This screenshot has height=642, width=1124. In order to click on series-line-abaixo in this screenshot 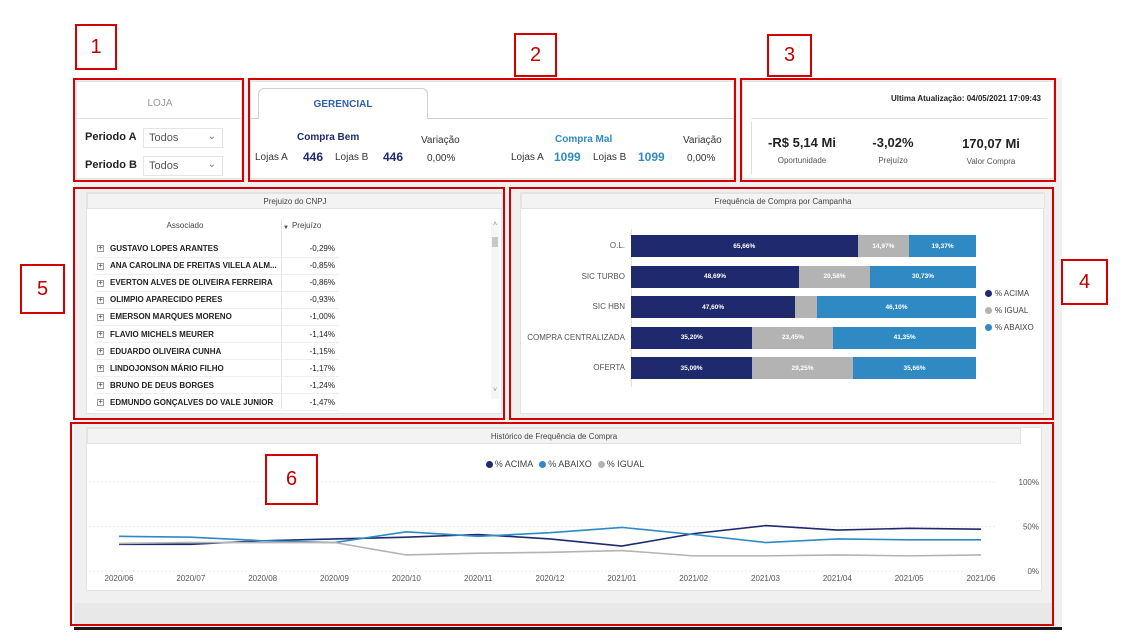, I will do `click(549, 535)`.